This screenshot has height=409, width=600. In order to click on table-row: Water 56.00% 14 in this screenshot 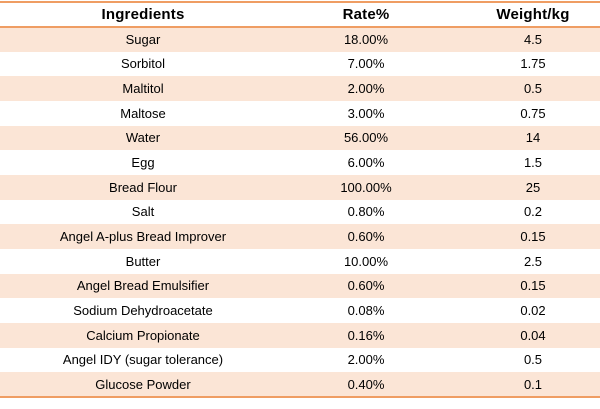, I will do `click(300, 138)`.